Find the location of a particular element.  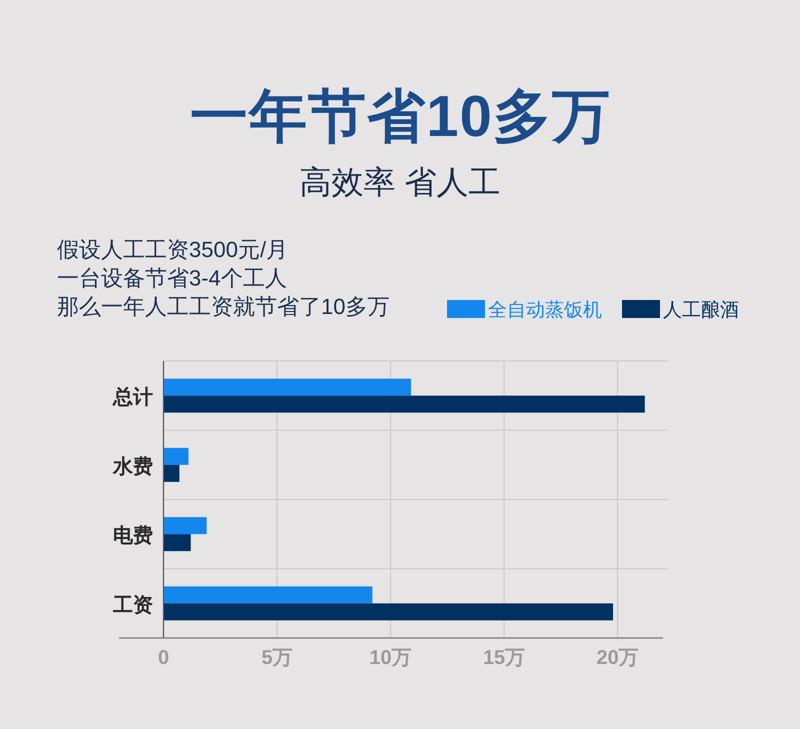

text: 那么一年人工工资就节省了10多万 is located at coordinates (223, 306).